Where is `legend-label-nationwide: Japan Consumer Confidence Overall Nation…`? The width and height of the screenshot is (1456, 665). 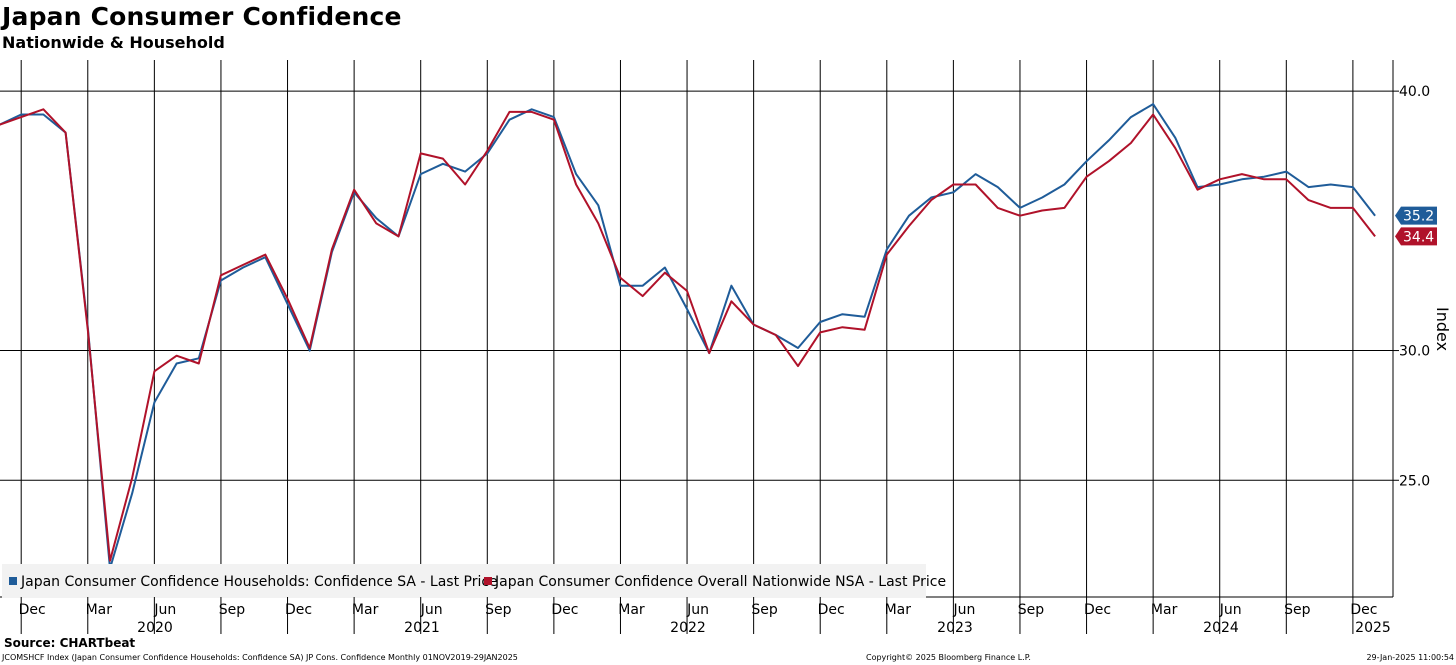
legend-label-nationwide: Japan Consumer Confidence Overall Nation… is located at coordinates (720, 582).